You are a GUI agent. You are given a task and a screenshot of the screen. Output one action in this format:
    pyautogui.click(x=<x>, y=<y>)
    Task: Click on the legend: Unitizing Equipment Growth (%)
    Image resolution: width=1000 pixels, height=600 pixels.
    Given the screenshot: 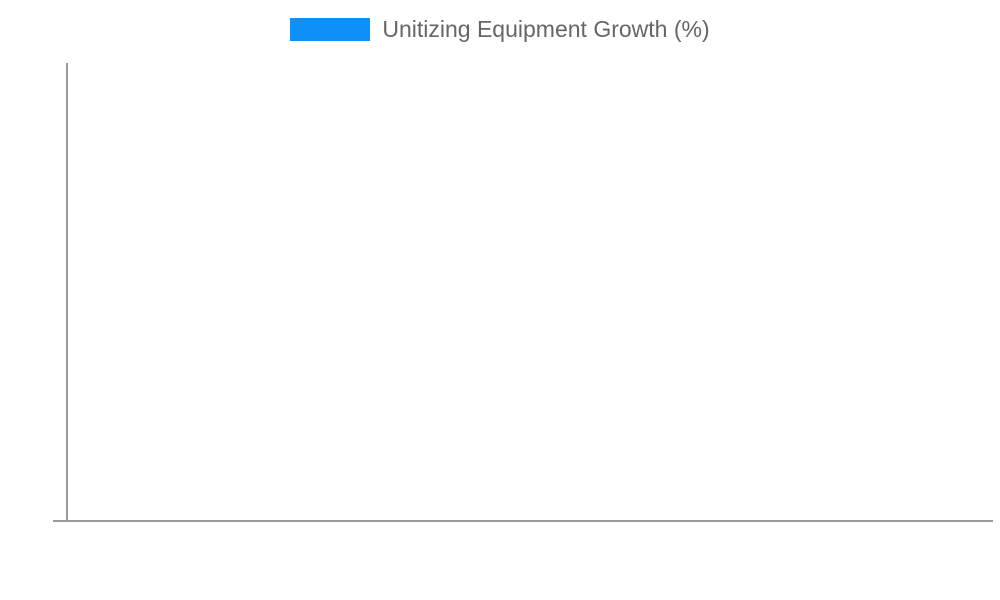 What is the action you would take?
    pyautogui.click(x=500, y=29)
    